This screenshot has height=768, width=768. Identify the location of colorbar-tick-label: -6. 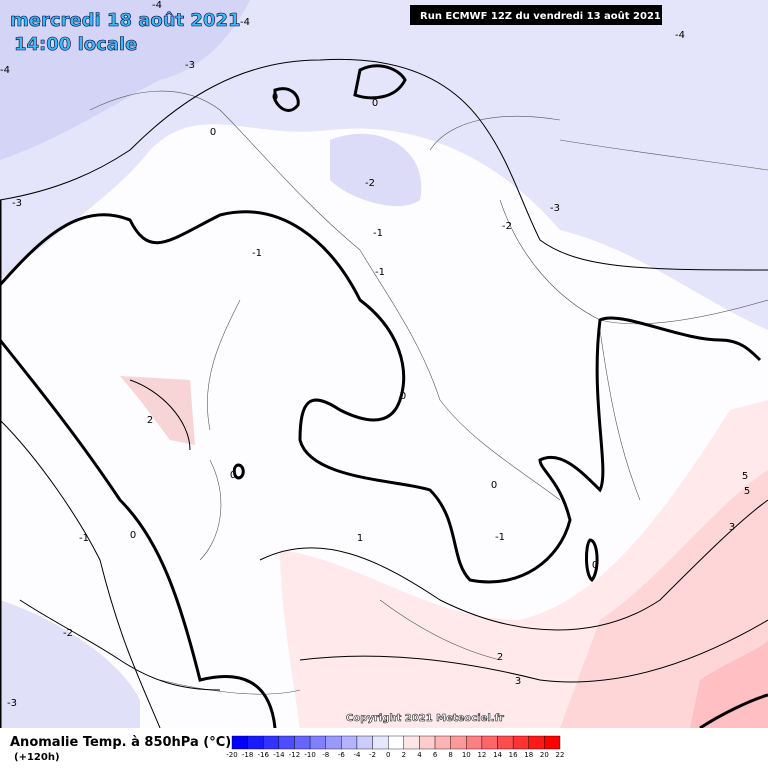
(342, 755).